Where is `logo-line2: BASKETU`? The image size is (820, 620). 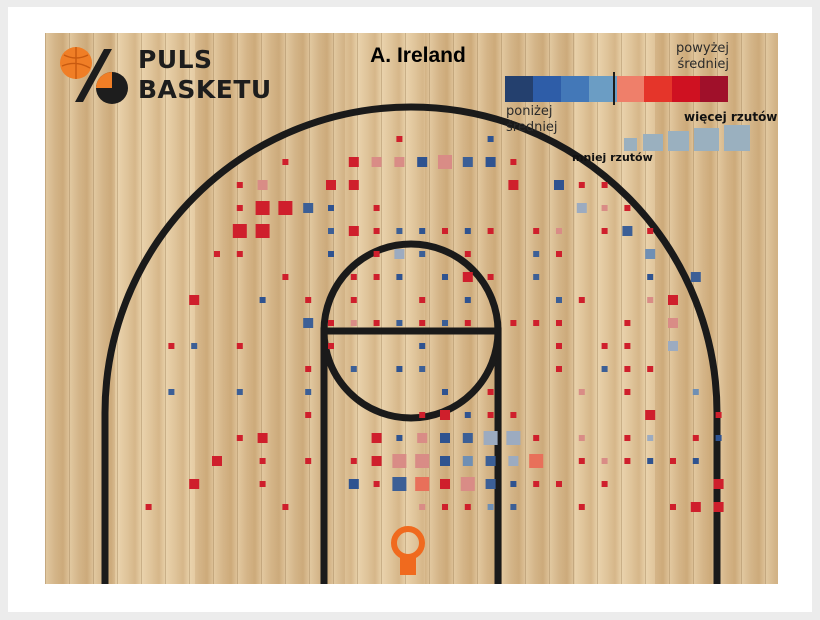 logo-line2: BASKETU is located at coordinates (205, 89).